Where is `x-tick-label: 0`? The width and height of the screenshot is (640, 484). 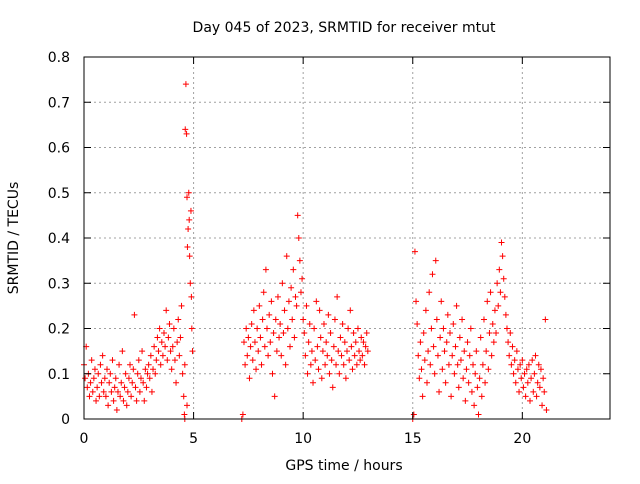 x-tick-label: 0 is located at coordinates (84, 439).